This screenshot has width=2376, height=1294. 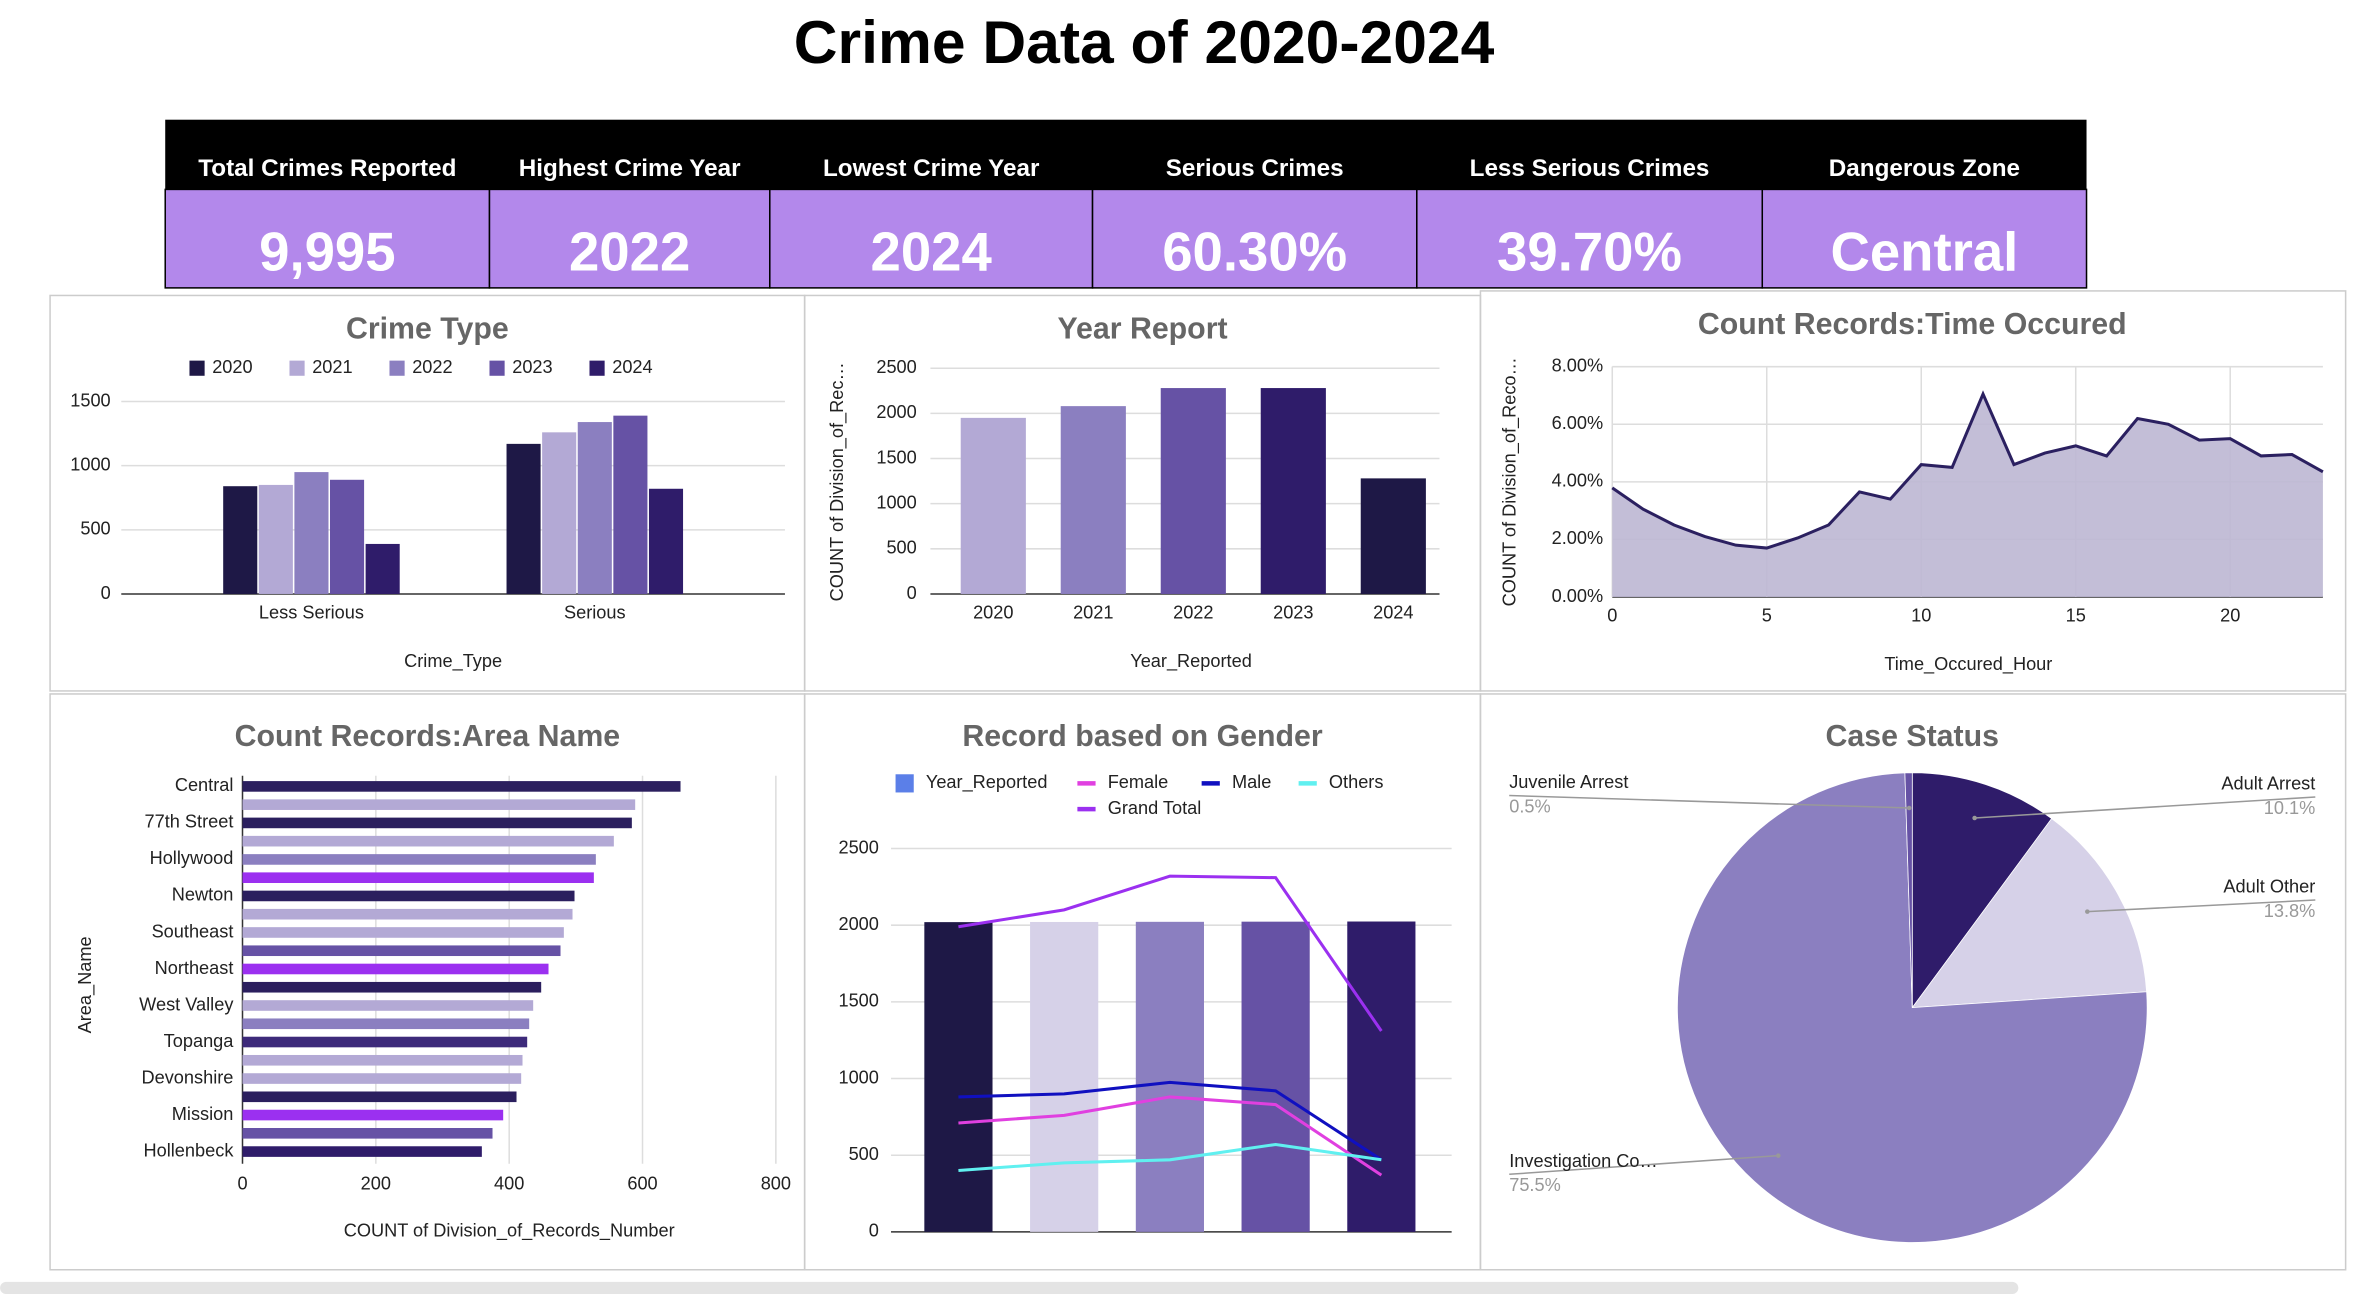 What do you see at coordinates (1143, 328) in the screenshot?
I see `chart-title: Year Report` at bounding box center [1143, 328].